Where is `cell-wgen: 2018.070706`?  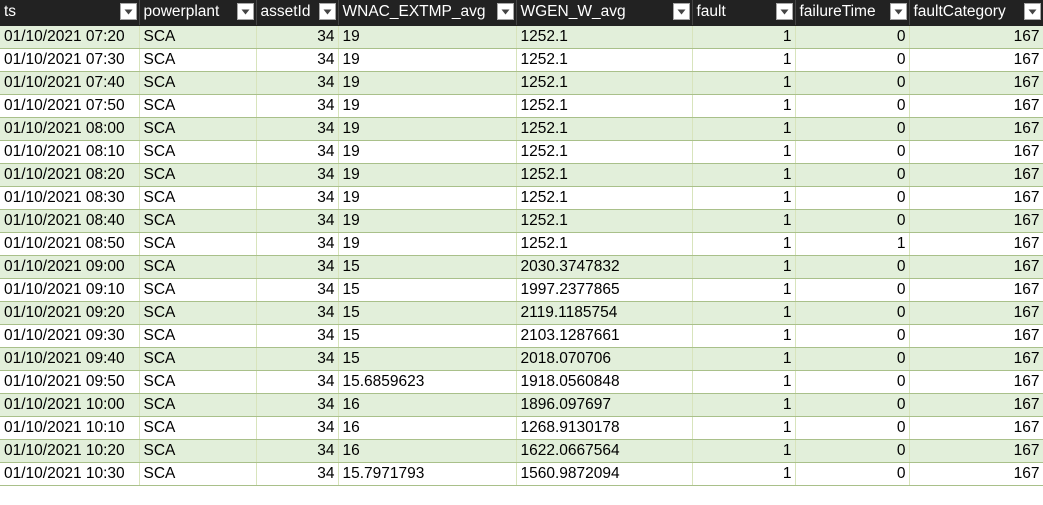 cell-wgen: 2018.070706 is located at coordinates (604, 359).